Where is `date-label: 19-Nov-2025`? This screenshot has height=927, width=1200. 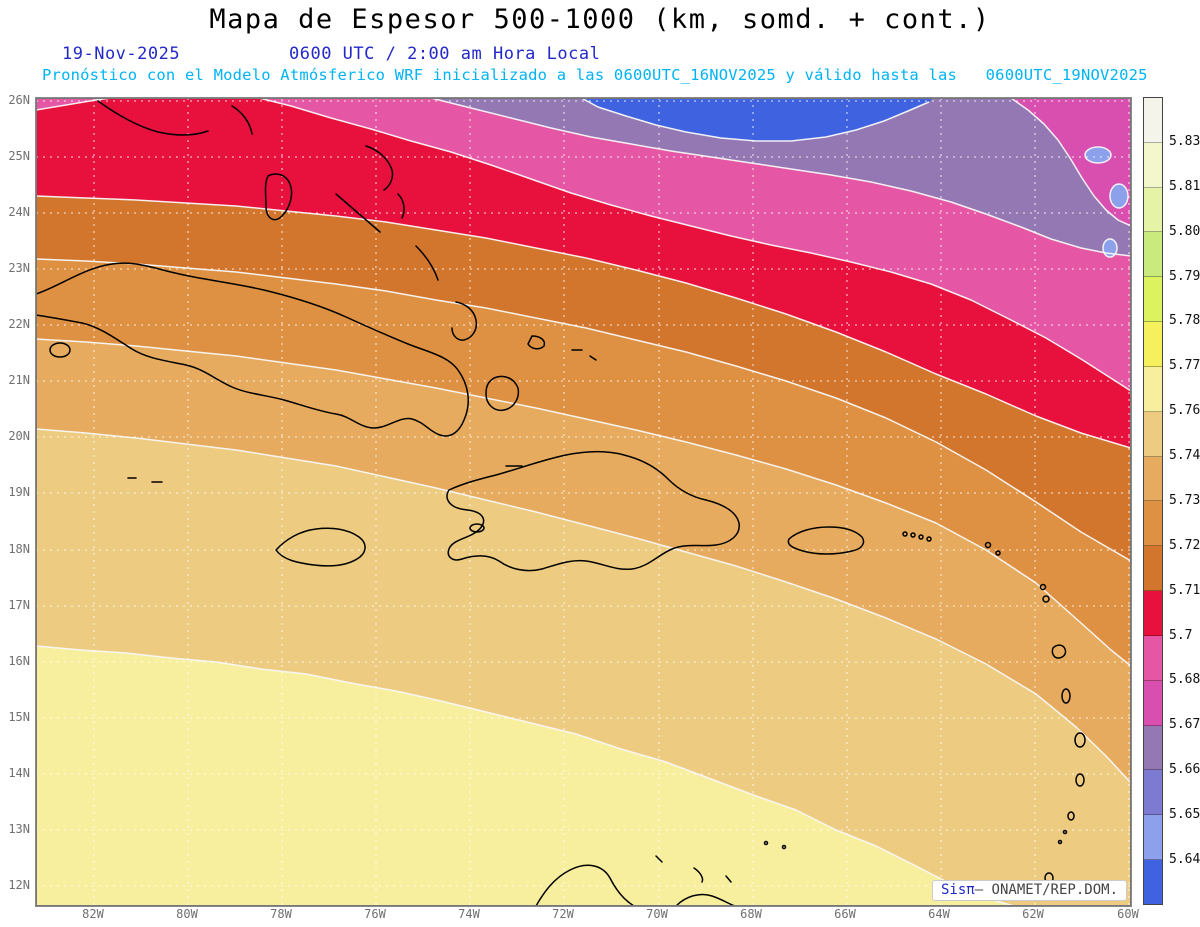 date-label: 19-Nov-2025 is located at coordinates (121, 54).